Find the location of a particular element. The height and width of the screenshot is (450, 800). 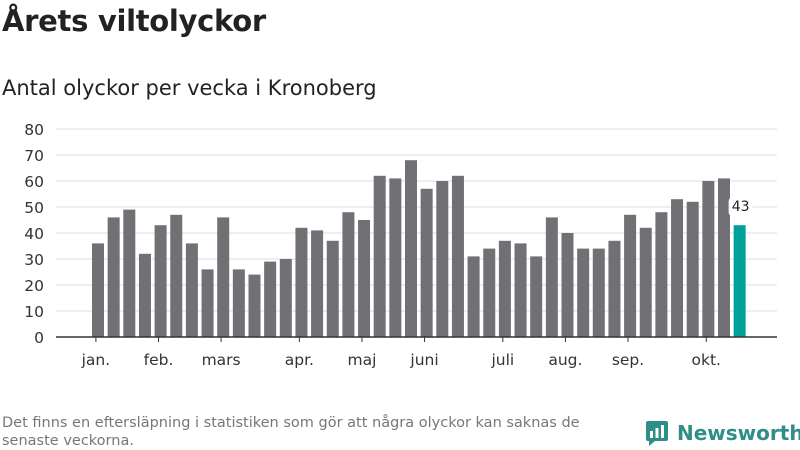

y-tick-label: 80 is located at coordinates (34, 130).